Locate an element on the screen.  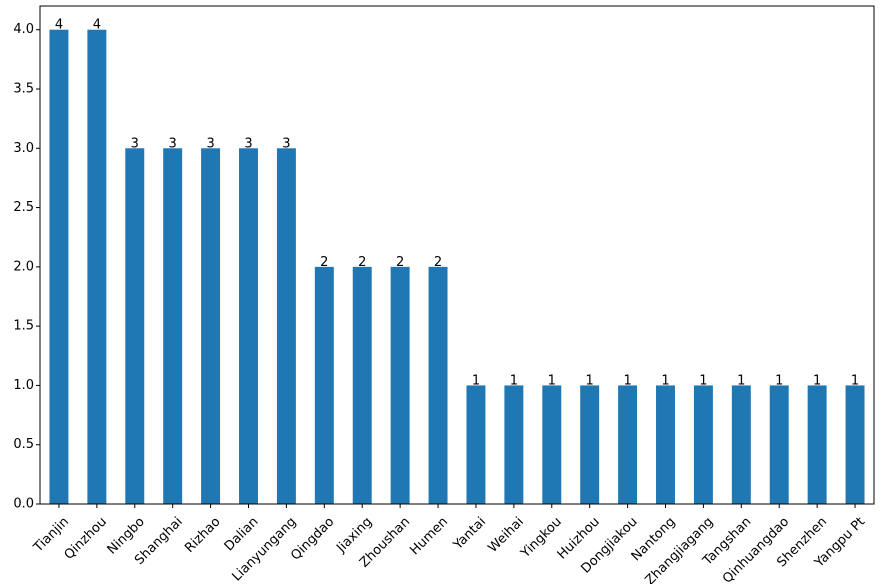
x-tick-label: Qinzhou is located at coordinates (86, 538).